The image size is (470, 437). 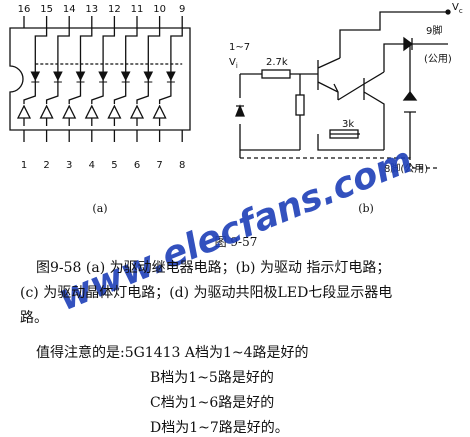 I want to click on ic-body, so click(x=100, y=79).